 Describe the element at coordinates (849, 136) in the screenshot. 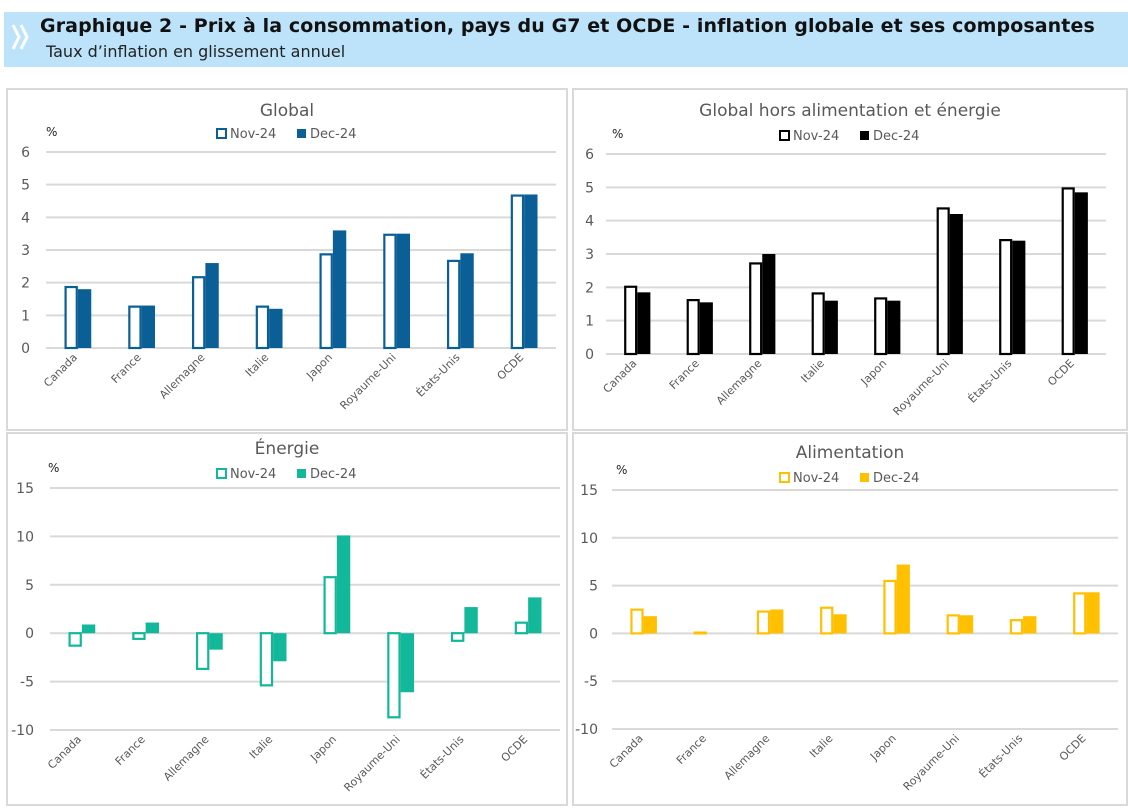

I see `legend: Nov-24 Dec-24` at that location.